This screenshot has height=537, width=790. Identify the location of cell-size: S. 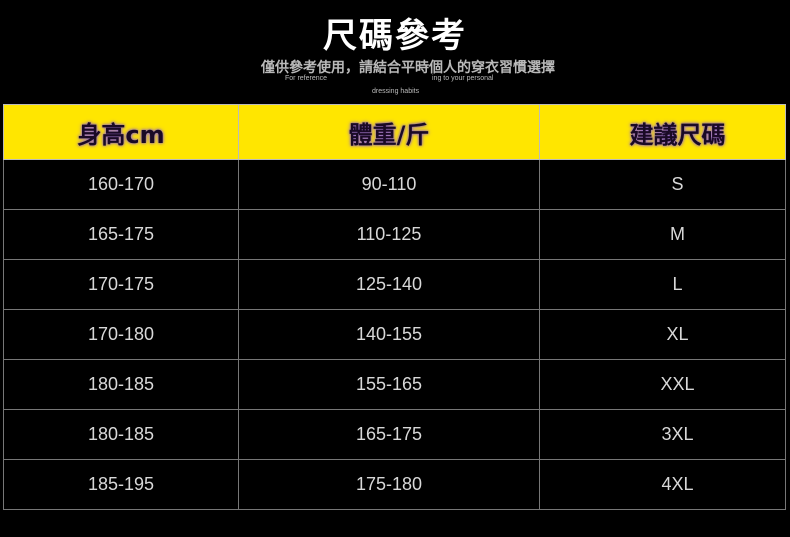
(662, 184).